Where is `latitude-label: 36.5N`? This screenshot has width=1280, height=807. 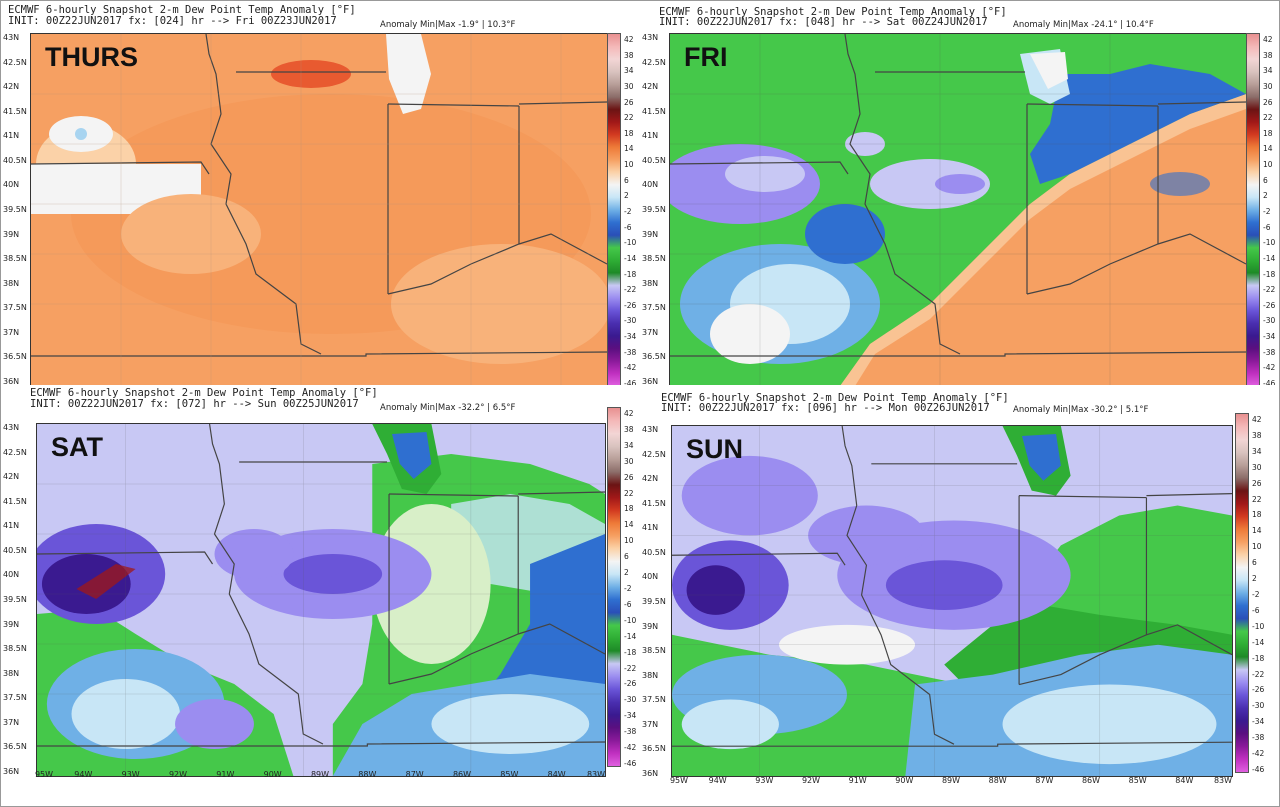
latitude-label: 36.5N is located at coordinates (654, 749).